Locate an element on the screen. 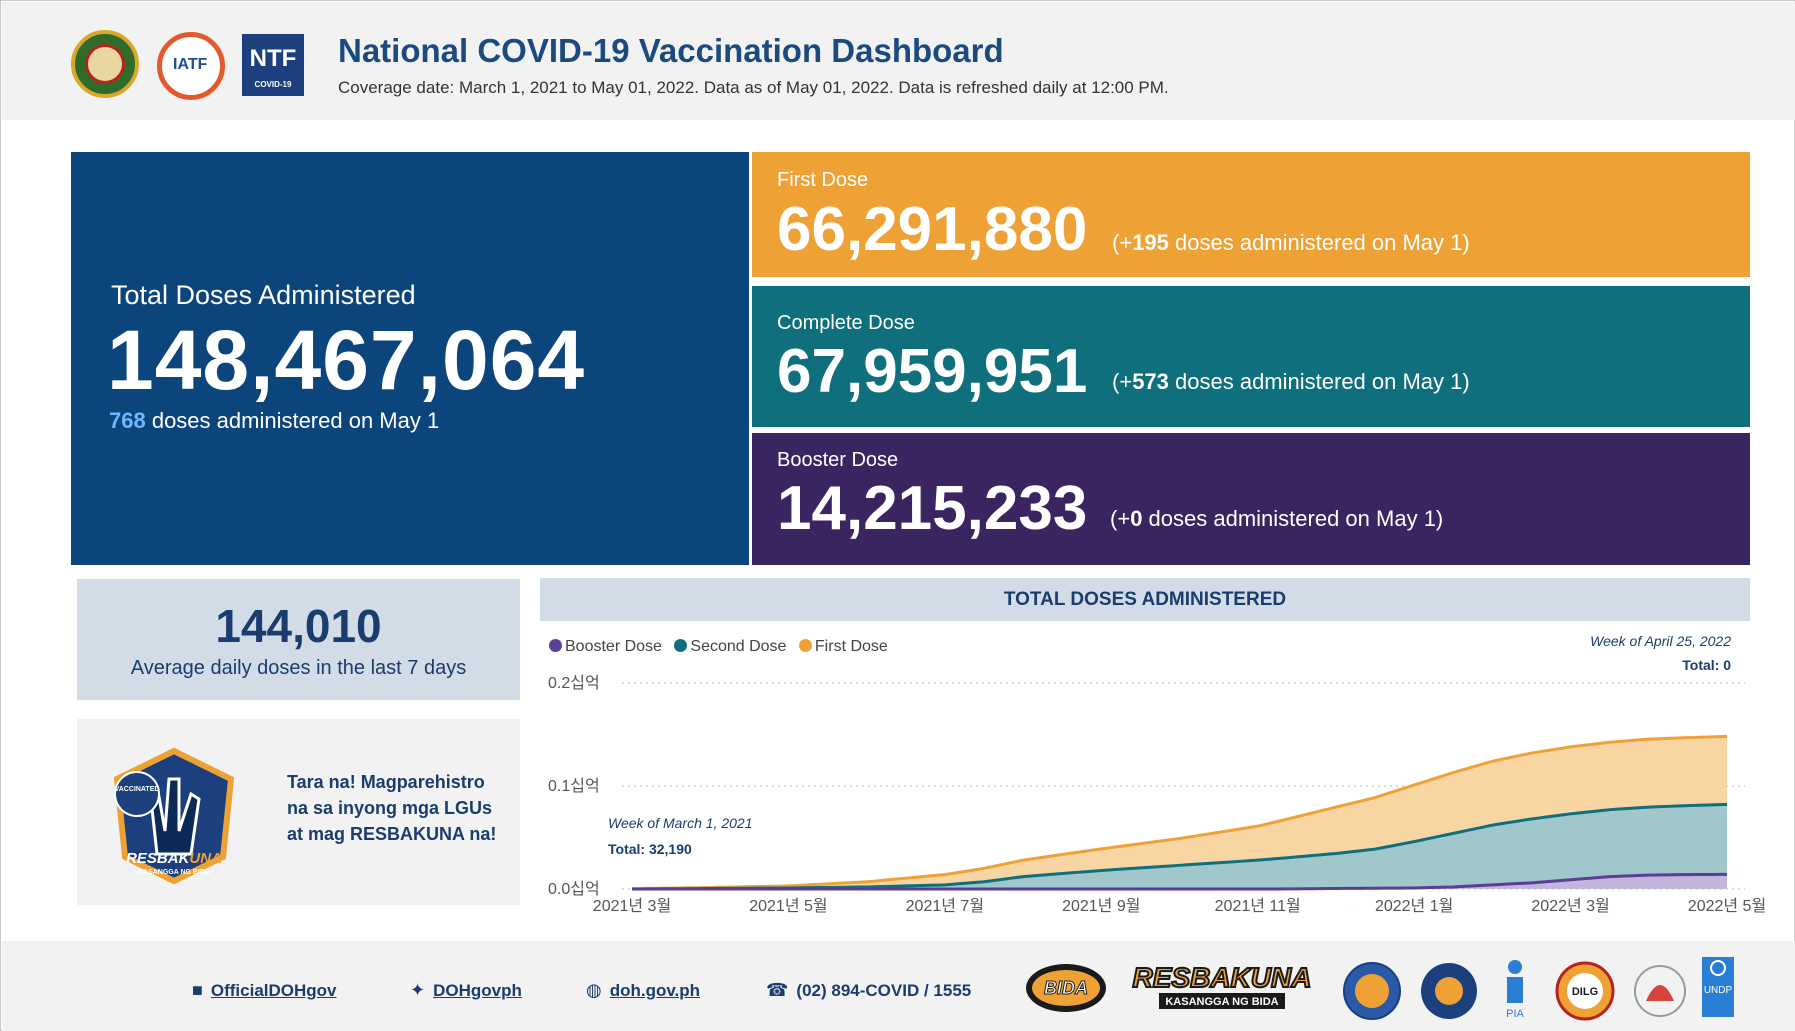 This screenshot has width=1795, height=1031. resbakuna-badge-top: VACCINATED is located at coordinates (137, 789).